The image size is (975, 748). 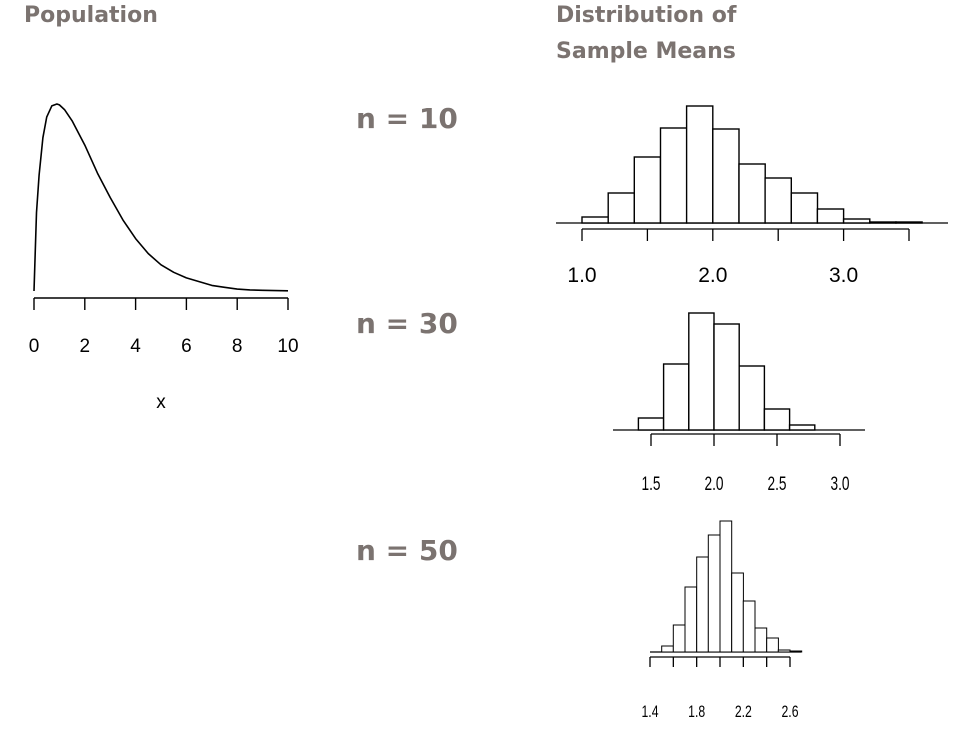 What do you see at coordinates (407, 550) in the screenshot?
I see `sample-size-label-n50: n = 50` at bounding box center [407, 550].